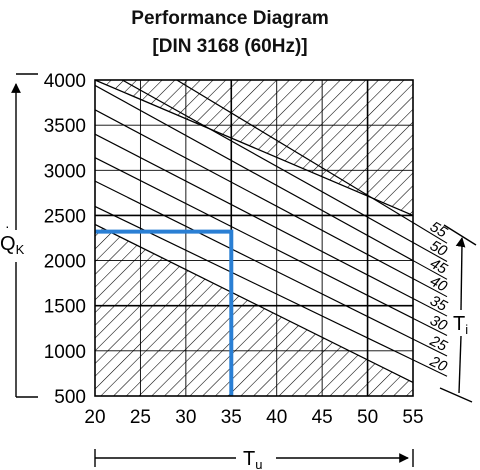  Describe the element at coordinates (65, 352) in the screenshot. I see `y-tick-label: 1000` at that location.